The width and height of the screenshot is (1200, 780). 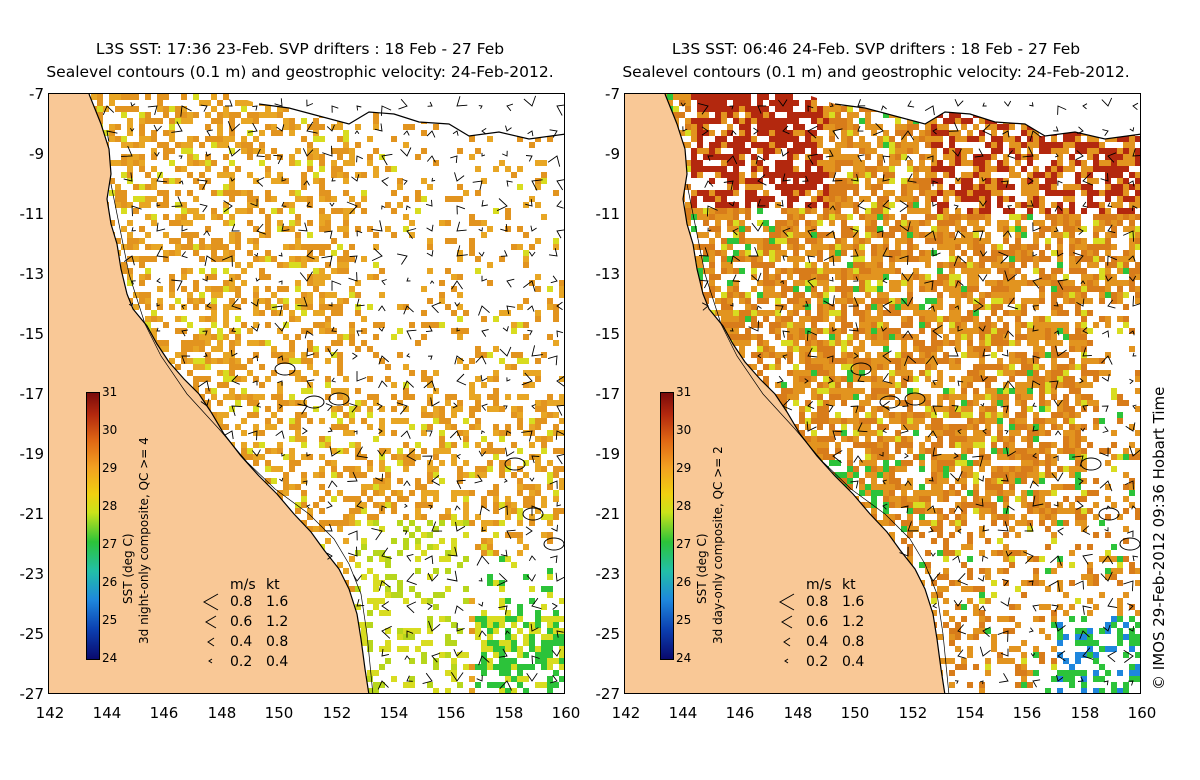 What do you see at coordinates (608, 694) in the screenshot?
I see `y-tick-label: -27` at bounding box center [608, 694].